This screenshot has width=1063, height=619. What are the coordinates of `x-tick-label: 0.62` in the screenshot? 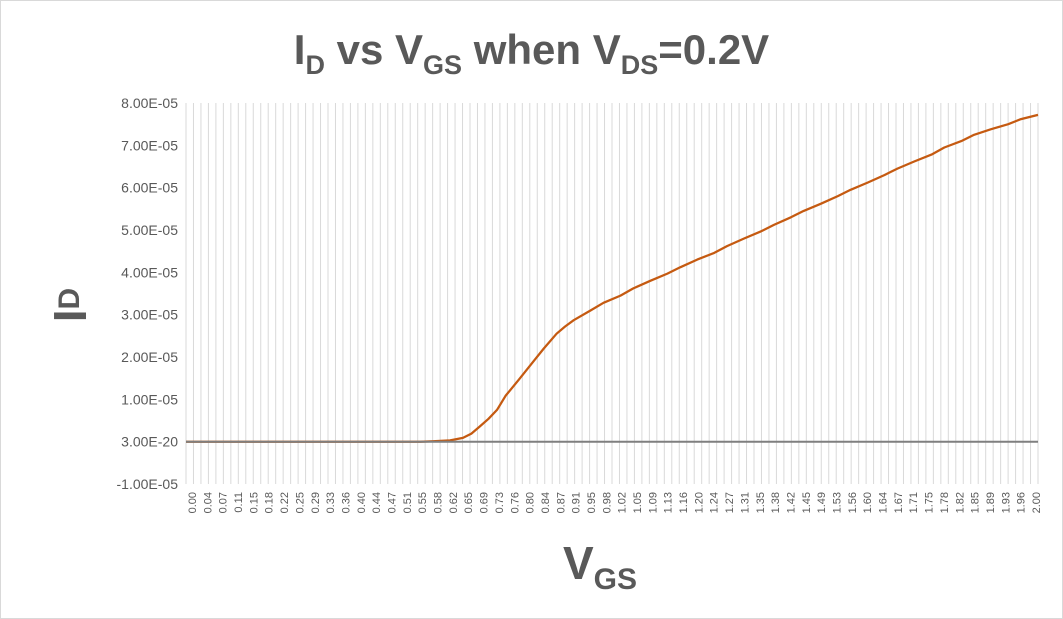 It's located at (454, 502).